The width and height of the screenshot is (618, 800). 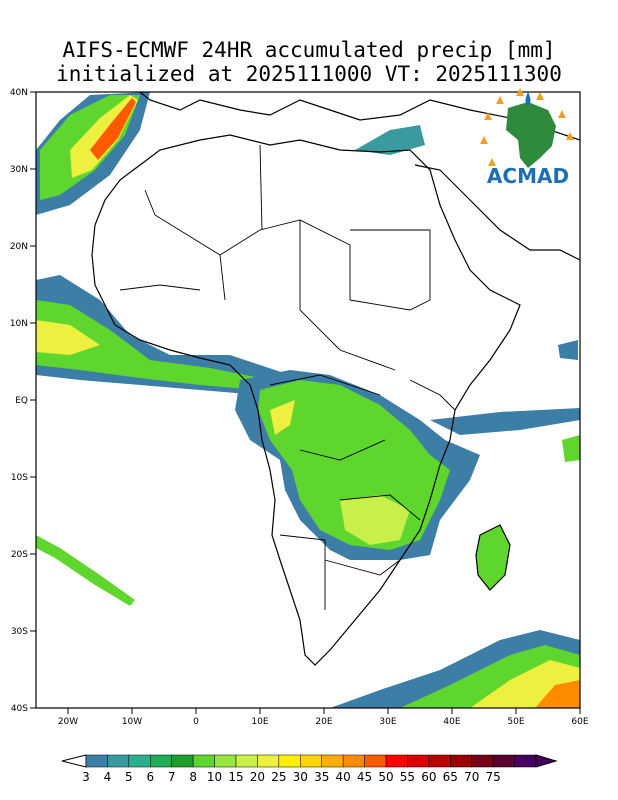 I want to click on colorbar-label: 50, so click(x=385, y=777).